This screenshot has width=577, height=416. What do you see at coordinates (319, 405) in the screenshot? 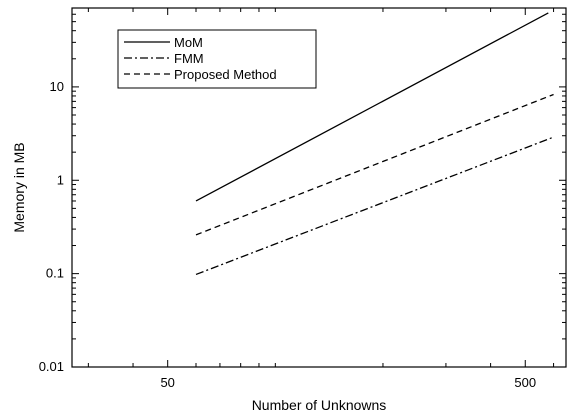
I see `x-axis-label: Number of Unknowns` at bounding box center [319, 405].